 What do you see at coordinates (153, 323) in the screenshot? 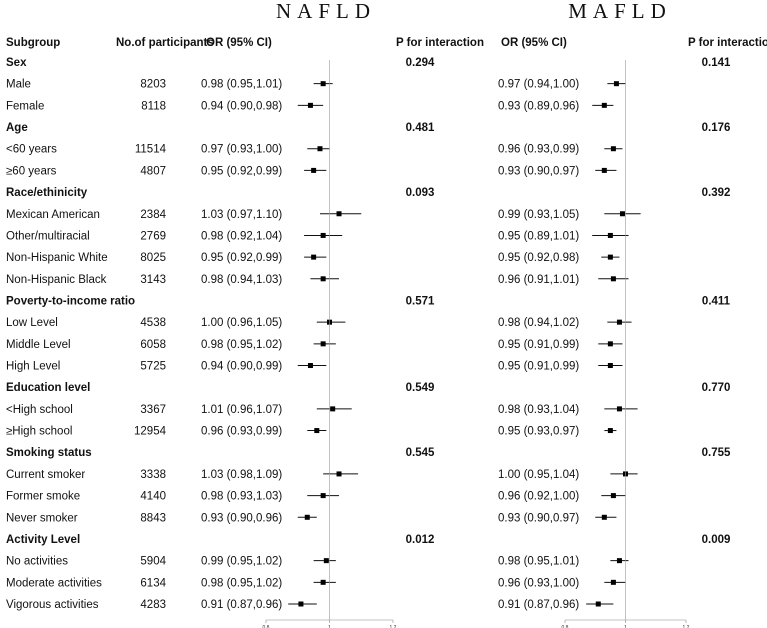
I see `participant-count: 4538` at bounding box center [153, 323].